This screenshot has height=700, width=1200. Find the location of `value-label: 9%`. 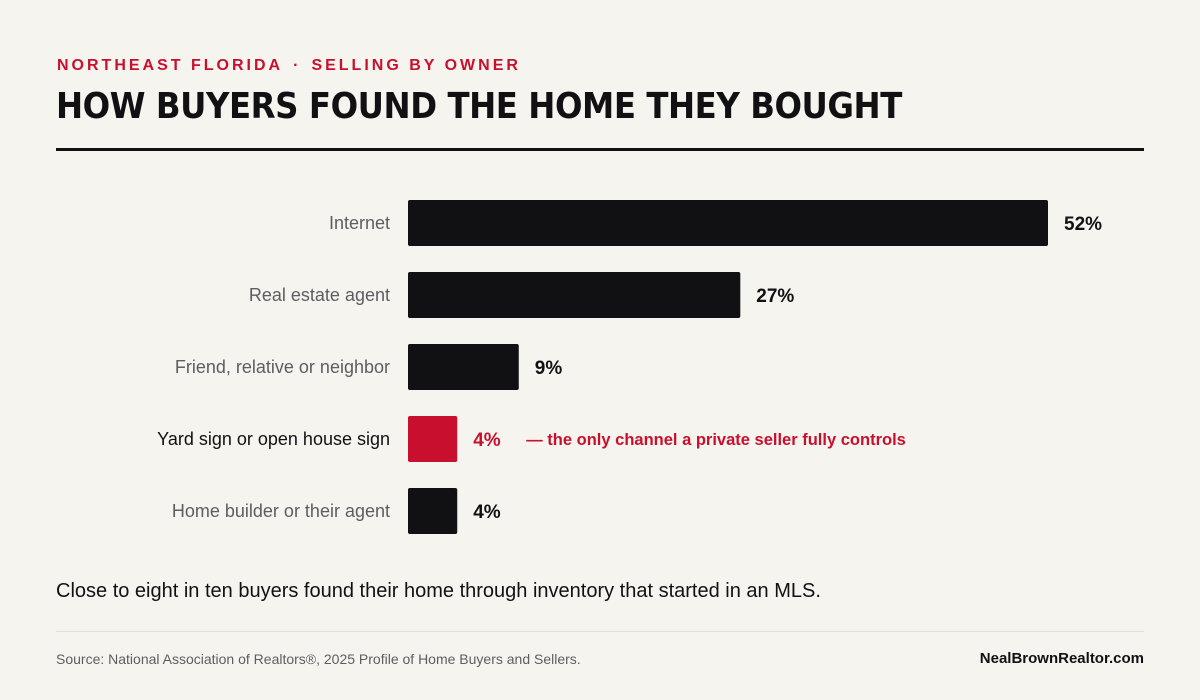

value-label: 9% is located at coordinates (549, 368).